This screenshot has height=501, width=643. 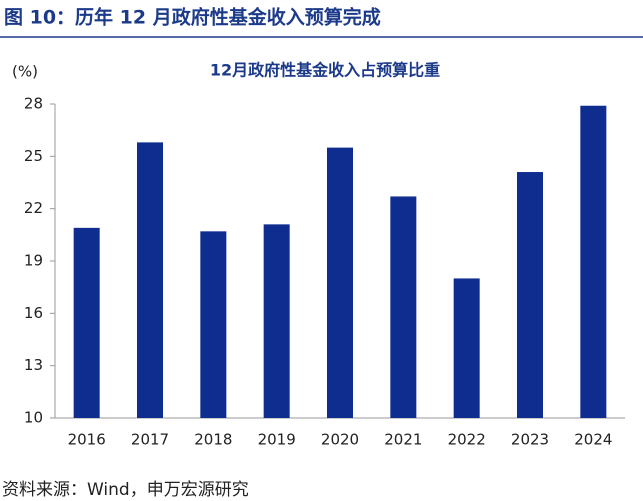 I want to click on y-tick-label: 13, so click(x=33, y=365).